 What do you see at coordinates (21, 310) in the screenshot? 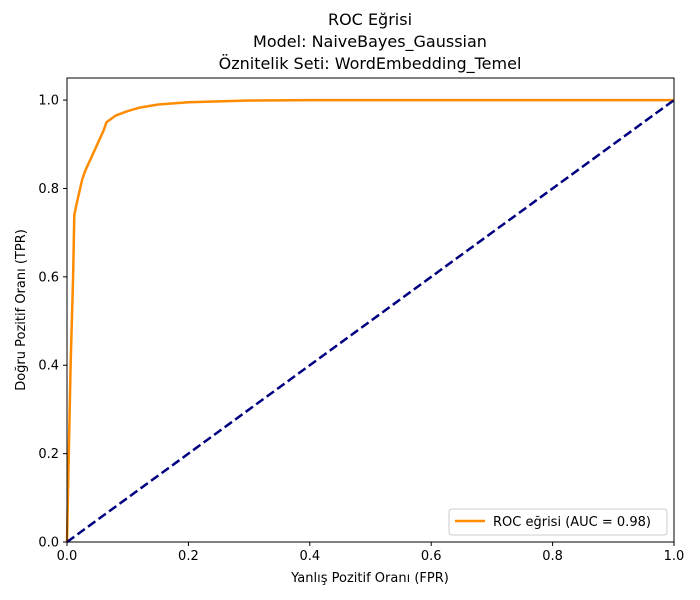
I see `y-axis-label: Doğru Pozitif Oranı (TPR)` at bounding box center [21, 310].